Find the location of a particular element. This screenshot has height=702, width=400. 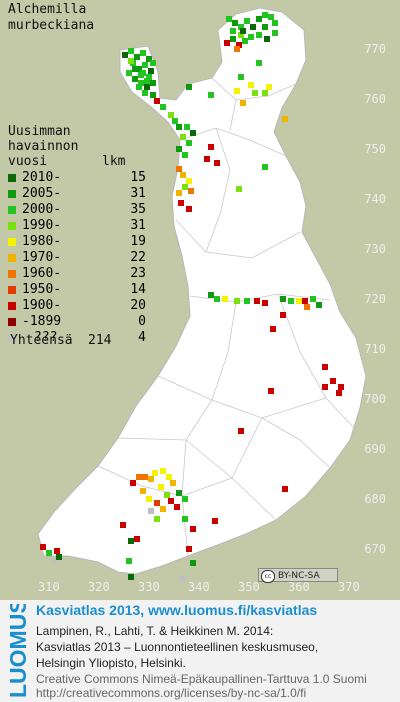

legend-label: ??? is located at coordinates (46, 337).